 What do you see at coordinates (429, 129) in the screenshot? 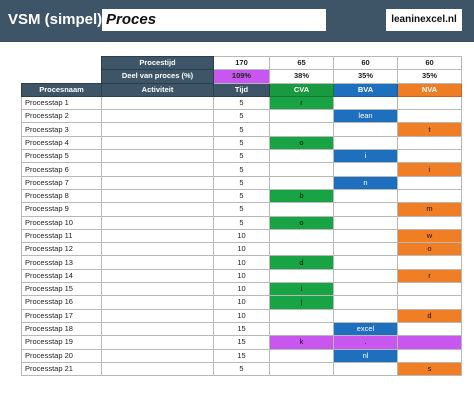
I see `nva-cell: t` at bounding box center [429, 129].